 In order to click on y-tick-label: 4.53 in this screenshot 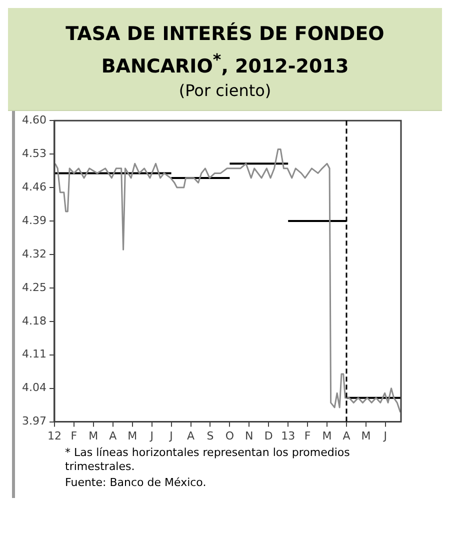, I will do `click(34, 153)`.